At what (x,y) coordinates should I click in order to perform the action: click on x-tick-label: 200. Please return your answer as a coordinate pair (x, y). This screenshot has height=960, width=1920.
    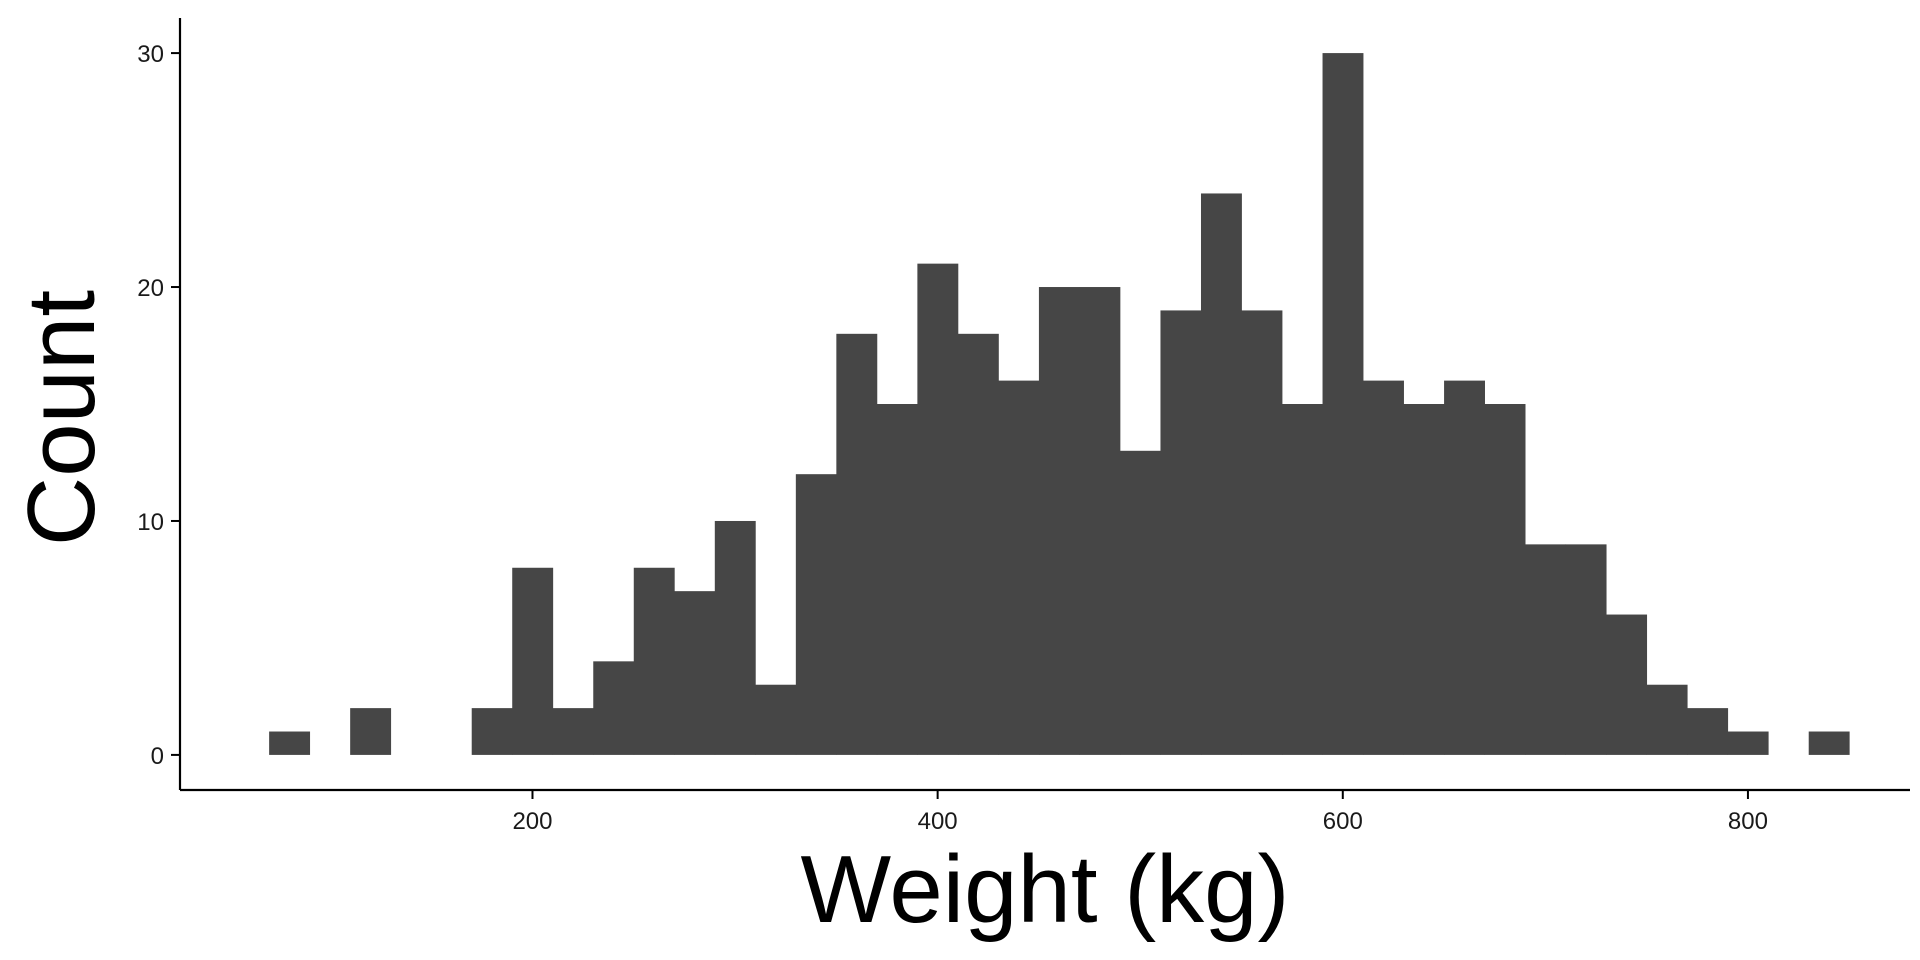
    Looking at the image, I should click on (532, 821).